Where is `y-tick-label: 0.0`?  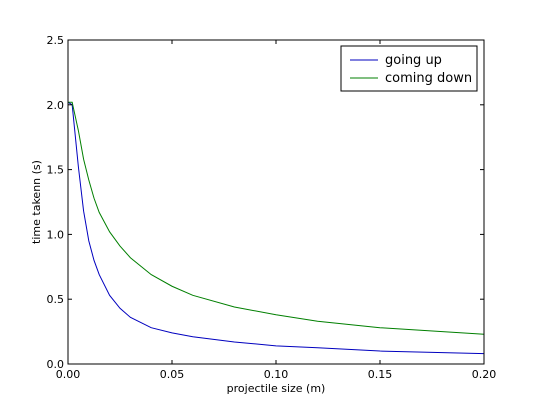
y-tick-label: 0.0 is located at coordinates (56, 364).